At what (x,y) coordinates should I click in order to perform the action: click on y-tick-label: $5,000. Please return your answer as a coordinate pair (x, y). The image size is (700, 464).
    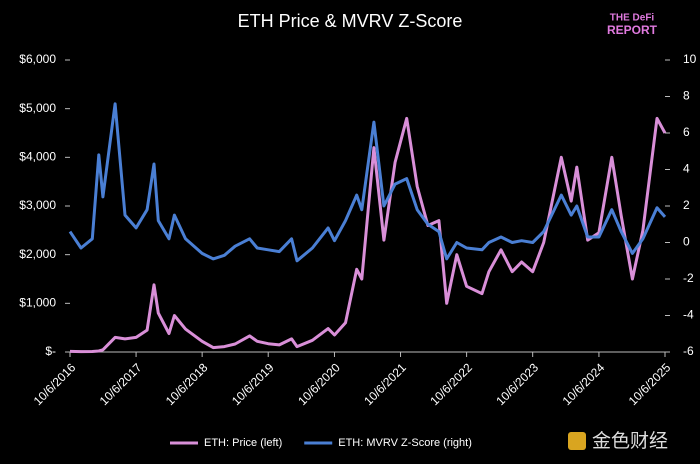
    Looking at the image, I should click on (37, 108).